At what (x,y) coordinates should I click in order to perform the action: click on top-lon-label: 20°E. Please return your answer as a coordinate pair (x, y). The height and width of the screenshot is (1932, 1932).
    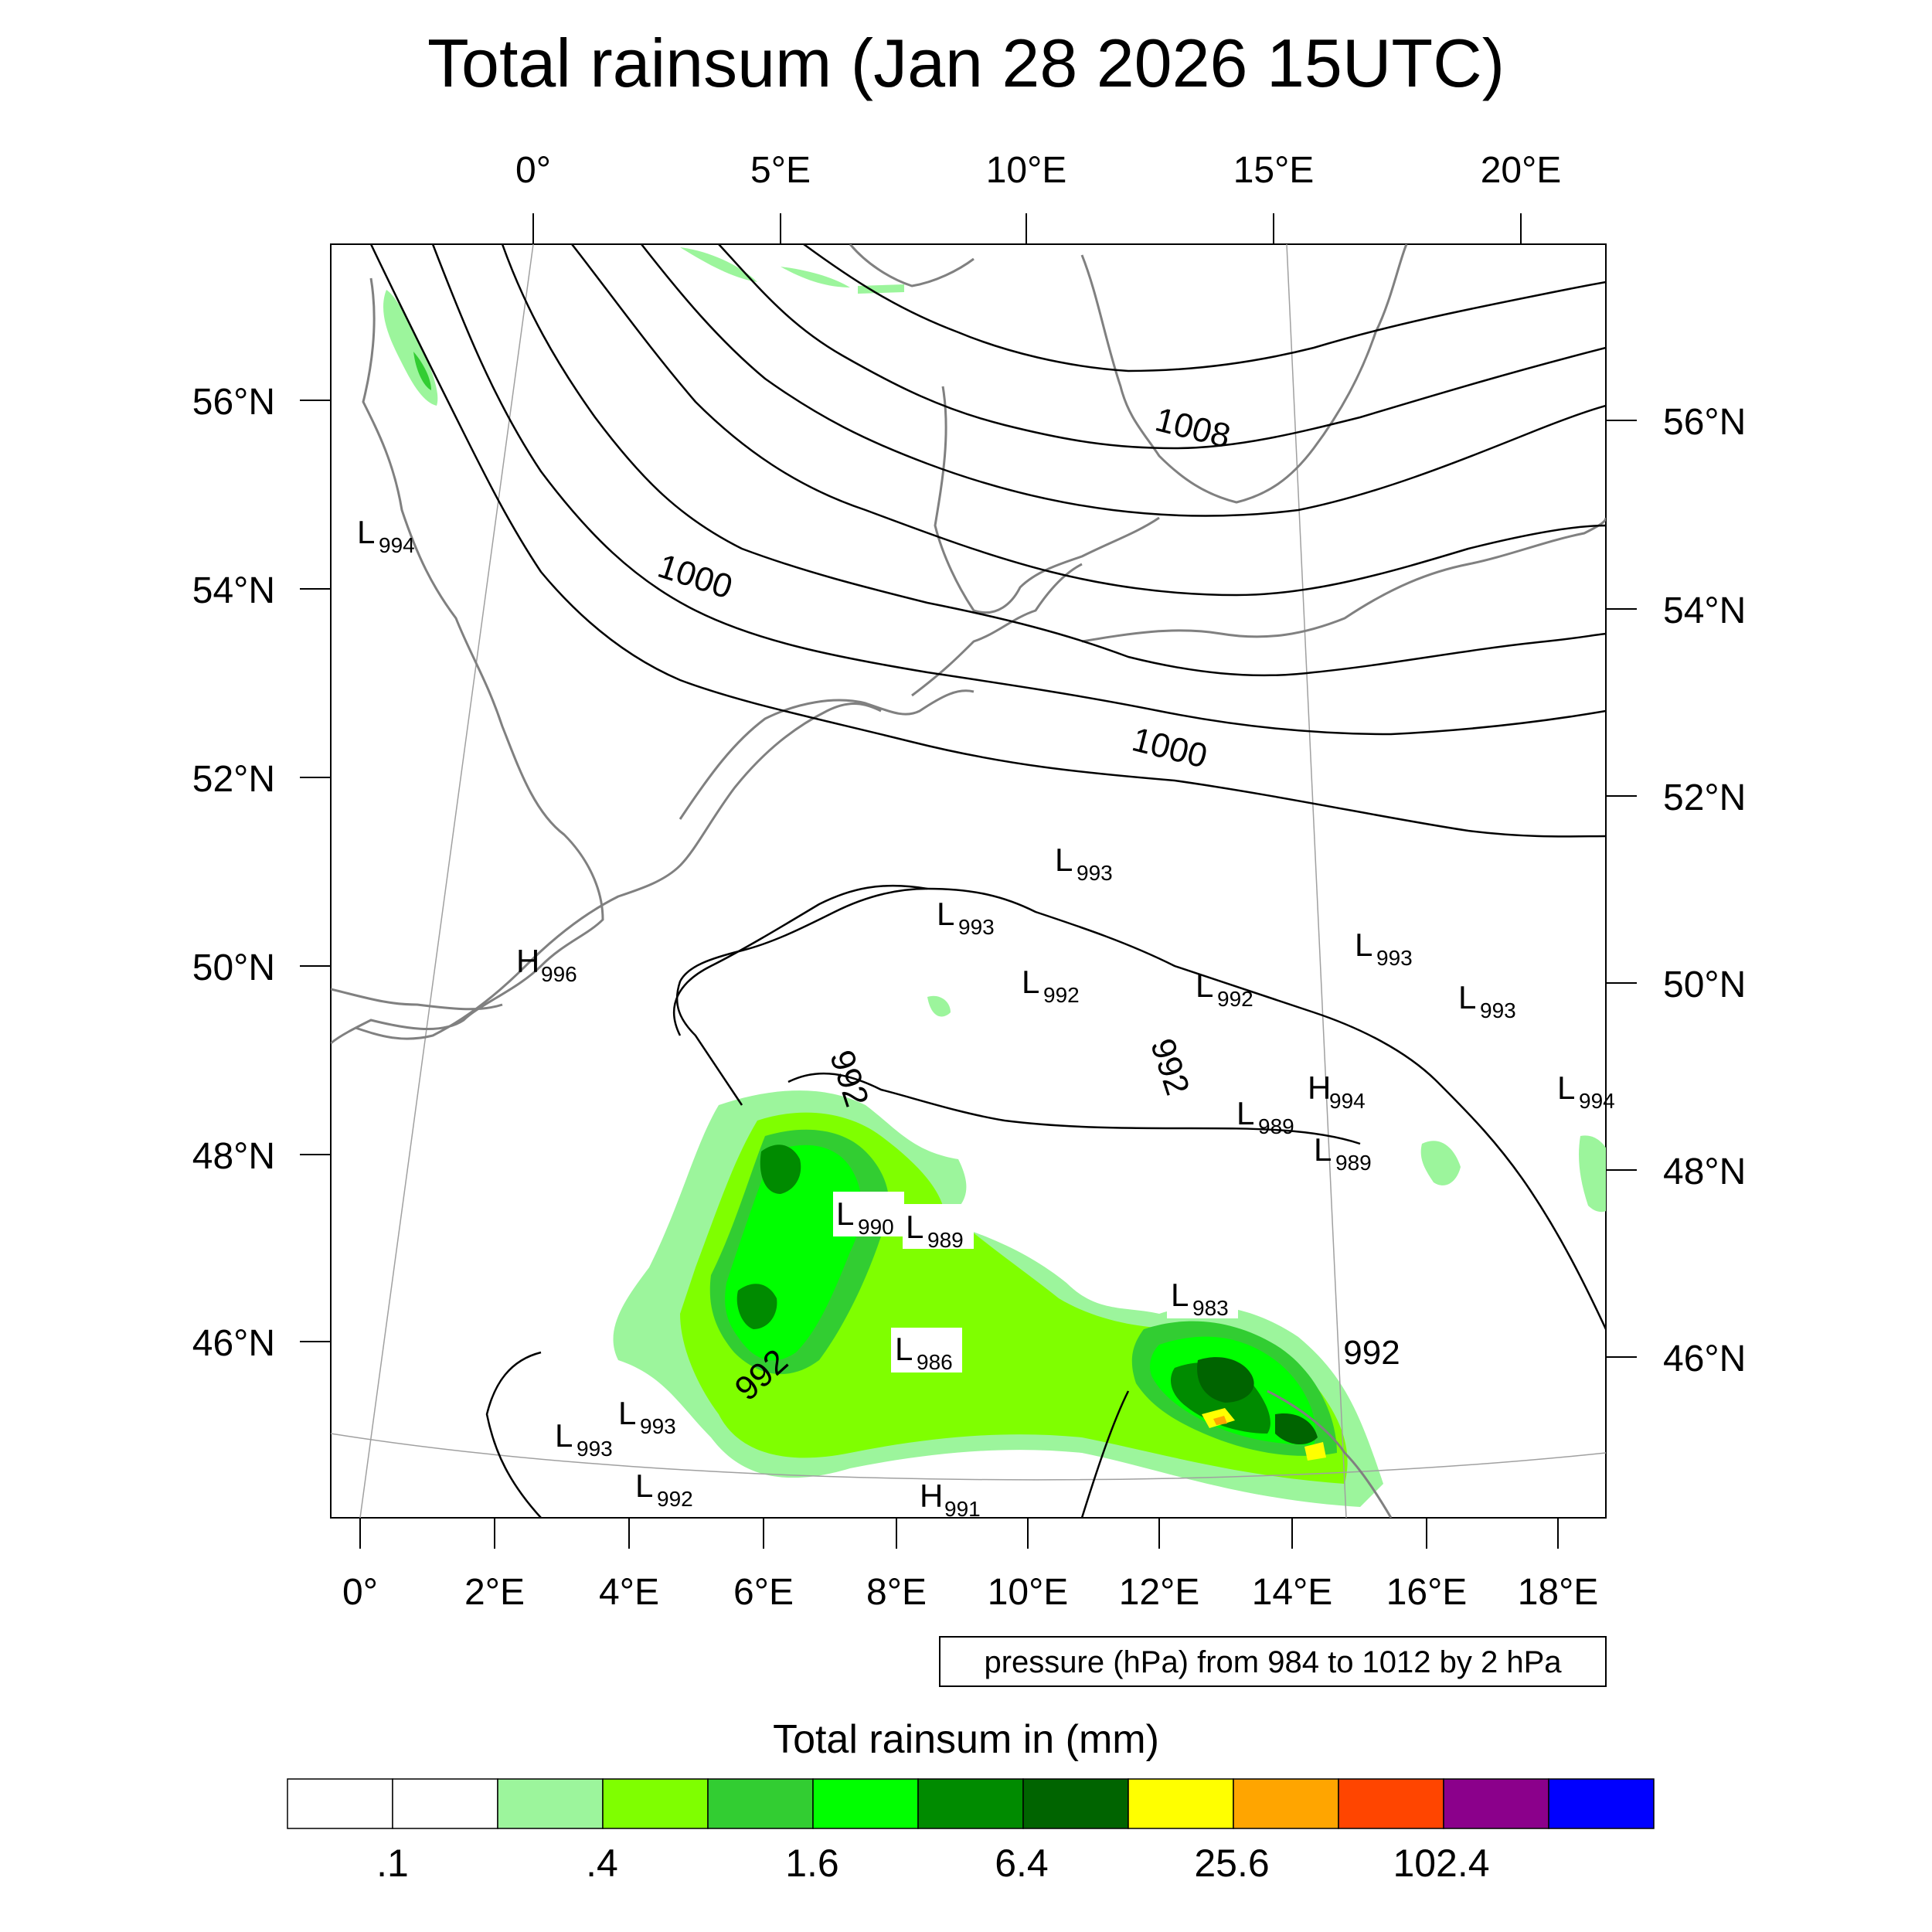
    Looking at the image, I should click on (1522, 170).